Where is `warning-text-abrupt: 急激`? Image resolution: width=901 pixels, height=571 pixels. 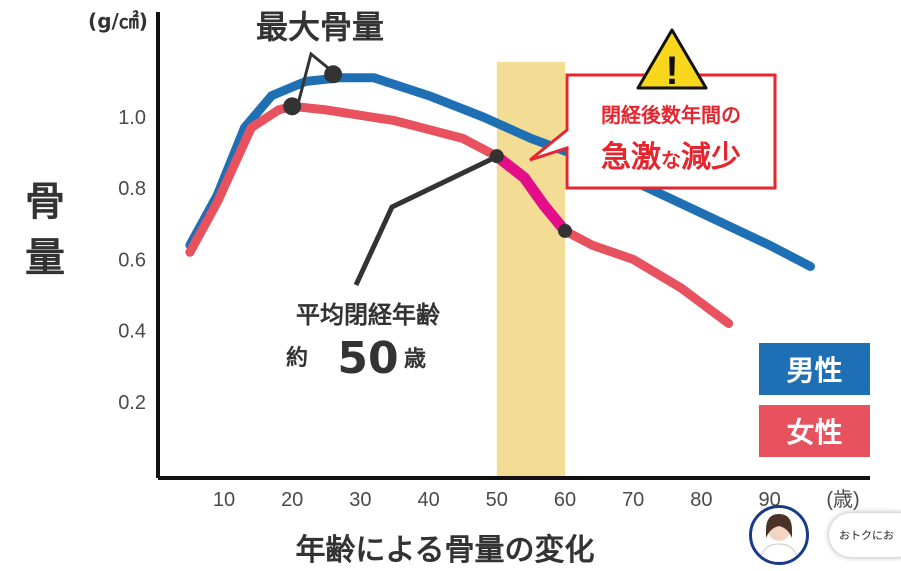
warning-text-abrupt: 急激 is located at coordinates (631, 157).